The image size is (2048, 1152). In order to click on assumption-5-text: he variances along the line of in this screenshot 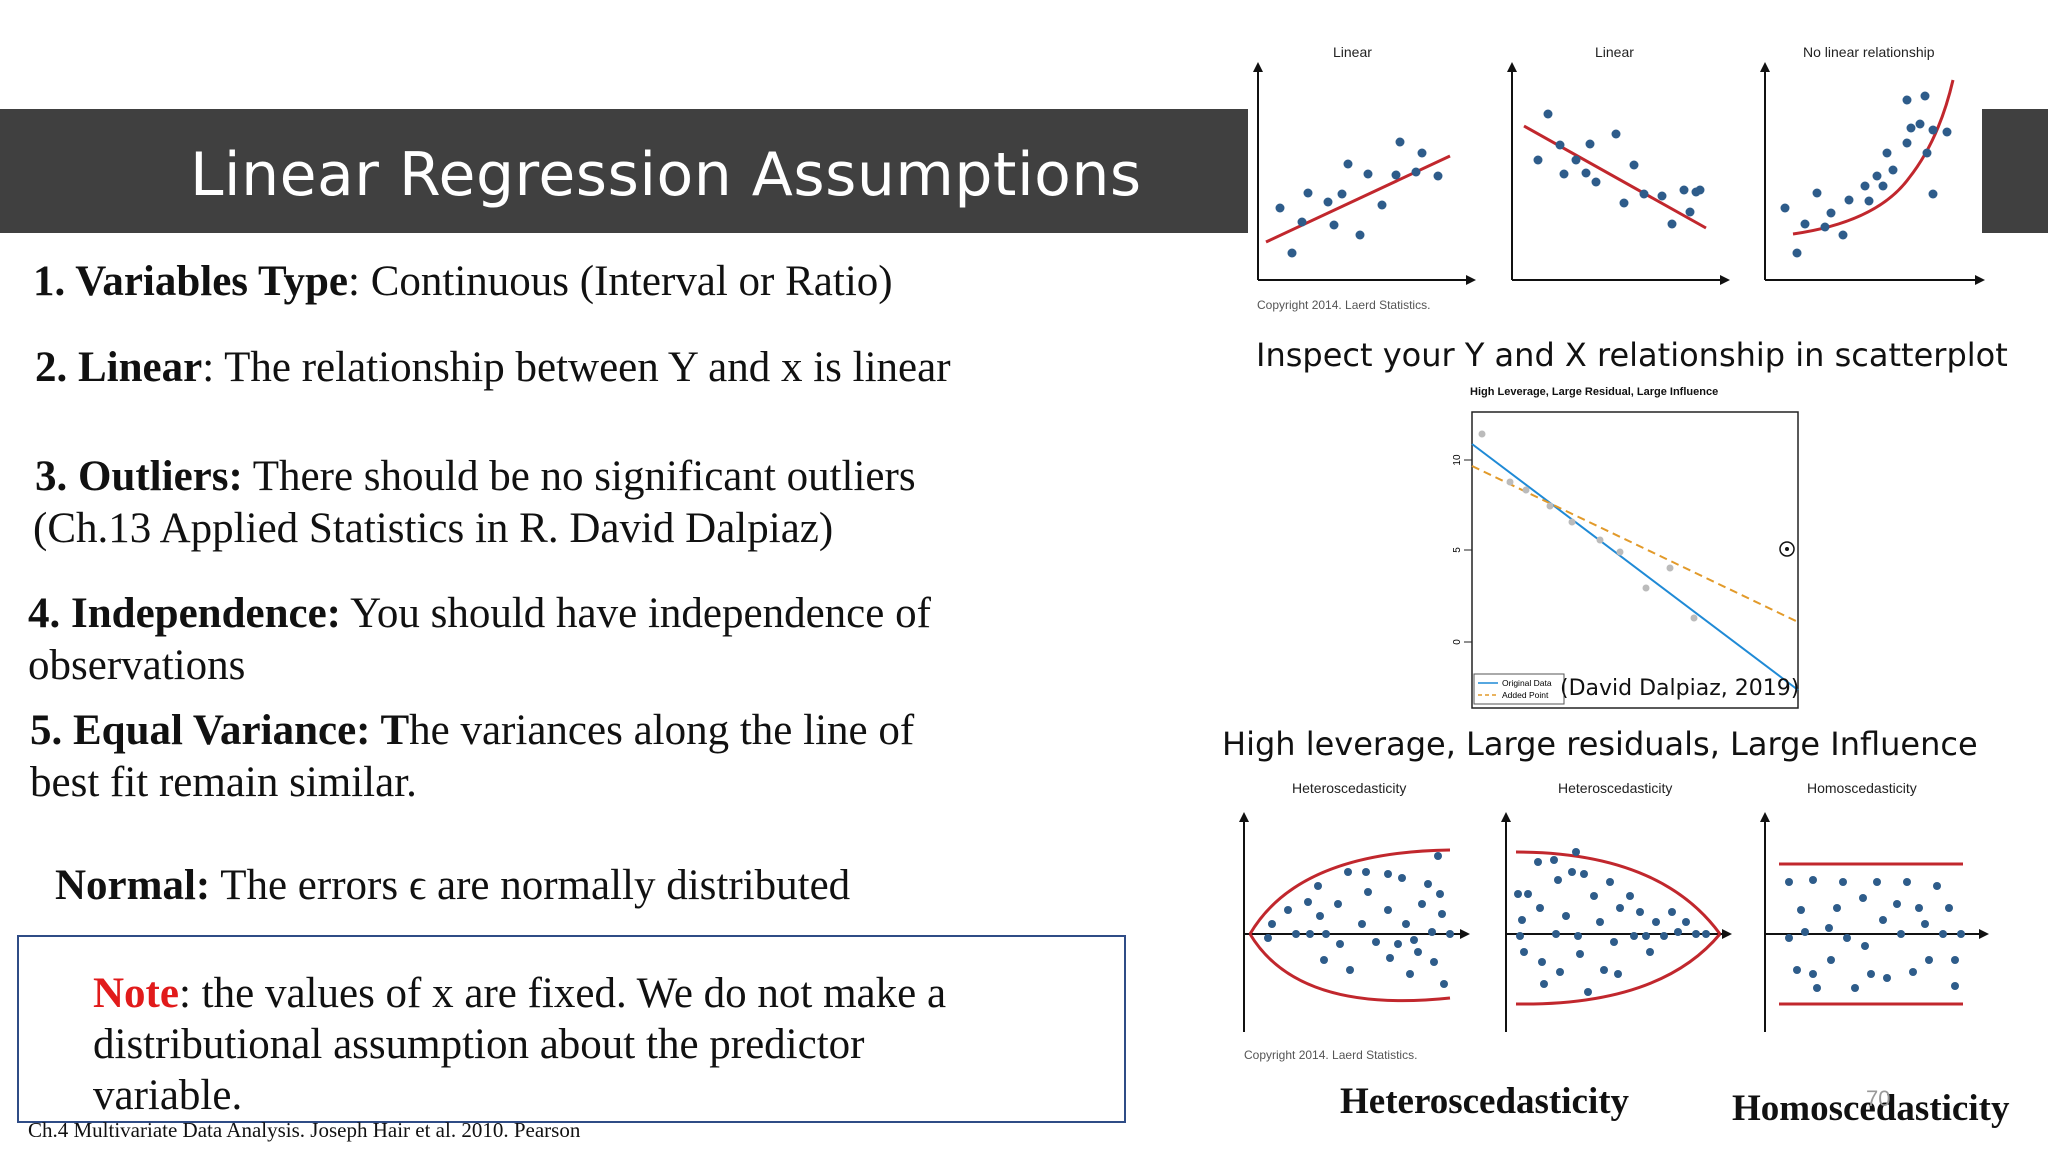, I will do `click(662, 730)`.